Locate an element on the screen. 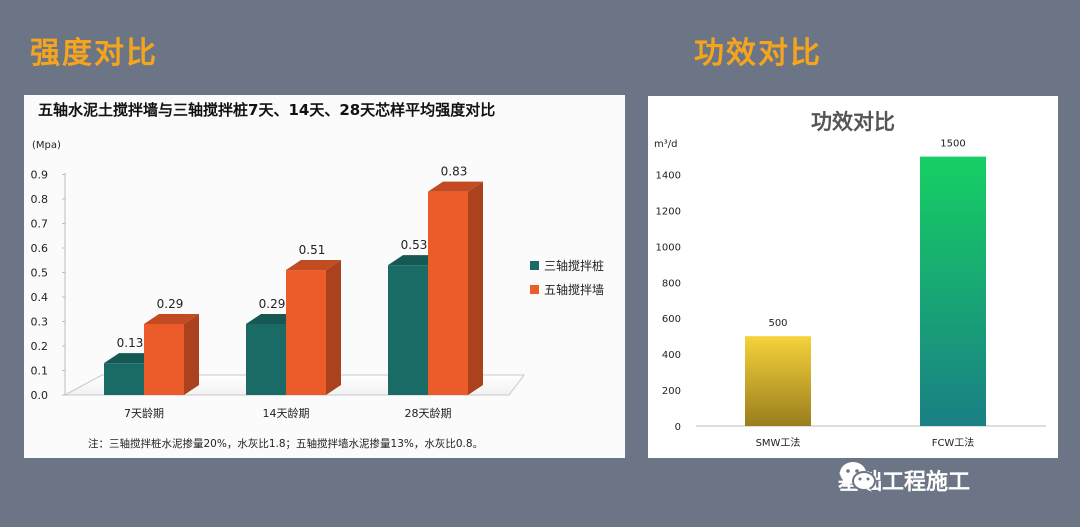 This screenshot has height=527, width=1080. legend-label: 三轴搅拌桩 is located at coordinates (574, 265).